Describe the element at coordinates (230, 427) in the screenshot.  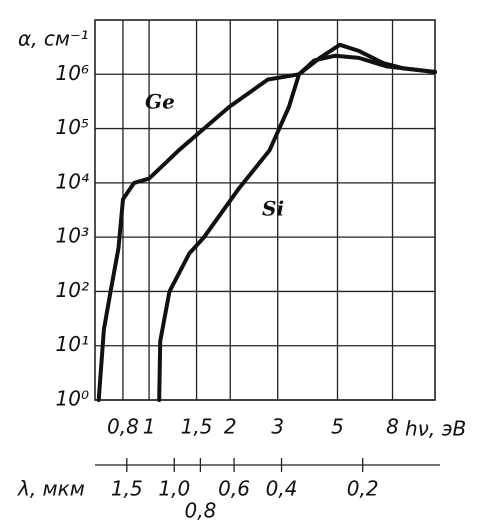
I see `x-tick-label: 2` at that location.